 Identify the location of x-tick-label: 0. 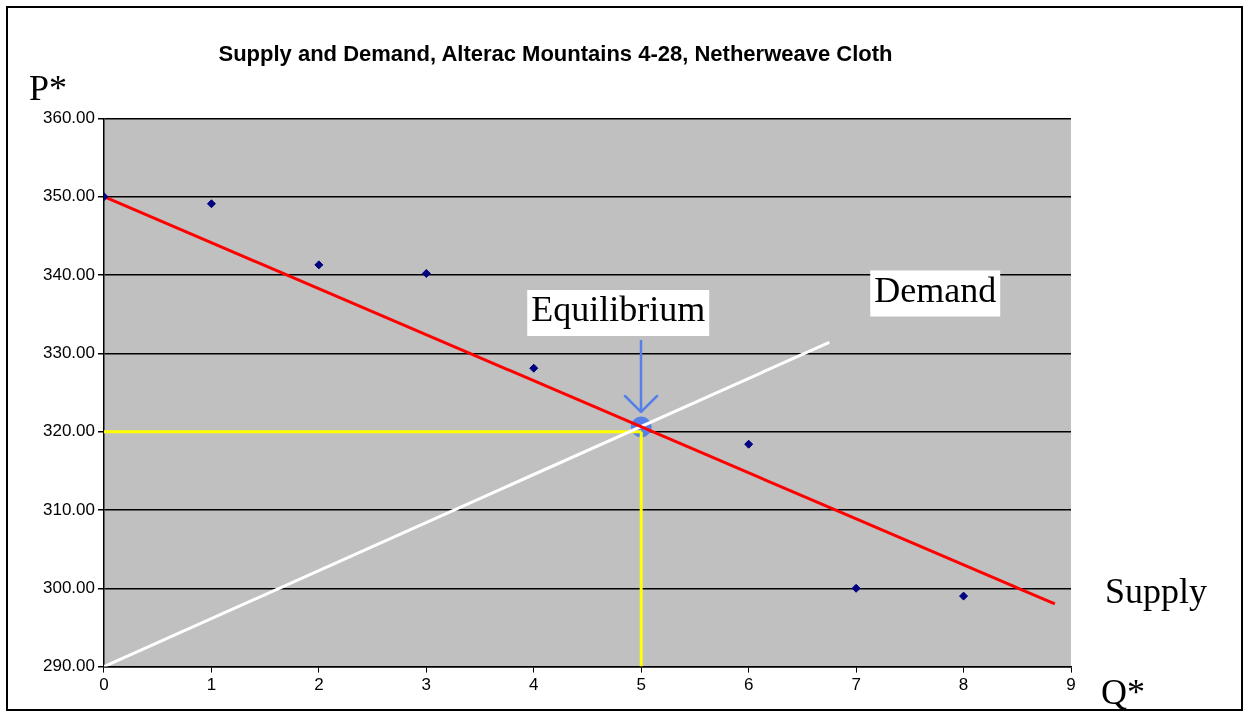
(104, 685).